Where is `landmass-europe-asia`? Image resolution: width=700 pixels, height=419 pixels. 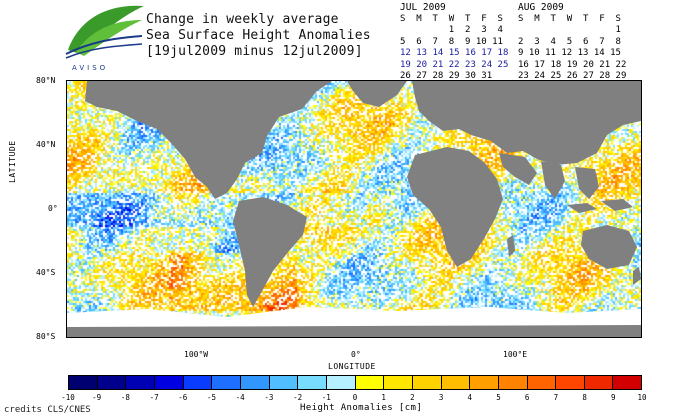
landmass-europe-asia is located at coordinates (526, 123).